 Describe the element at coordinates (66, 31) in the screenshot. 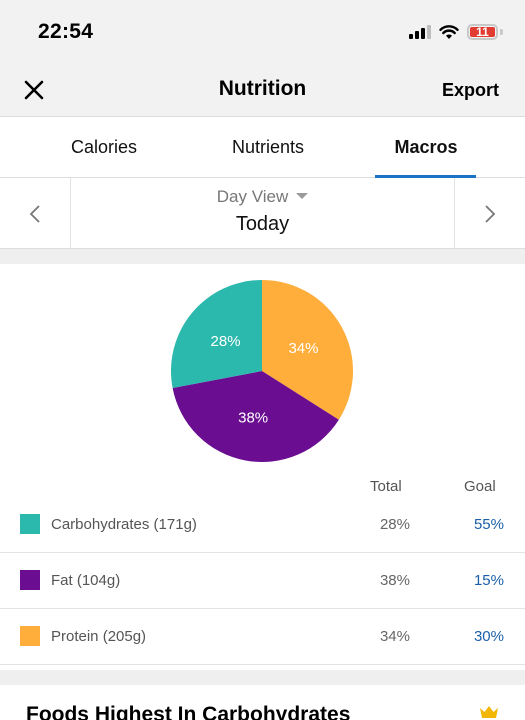

I see `status-time: 22:54` at that location.